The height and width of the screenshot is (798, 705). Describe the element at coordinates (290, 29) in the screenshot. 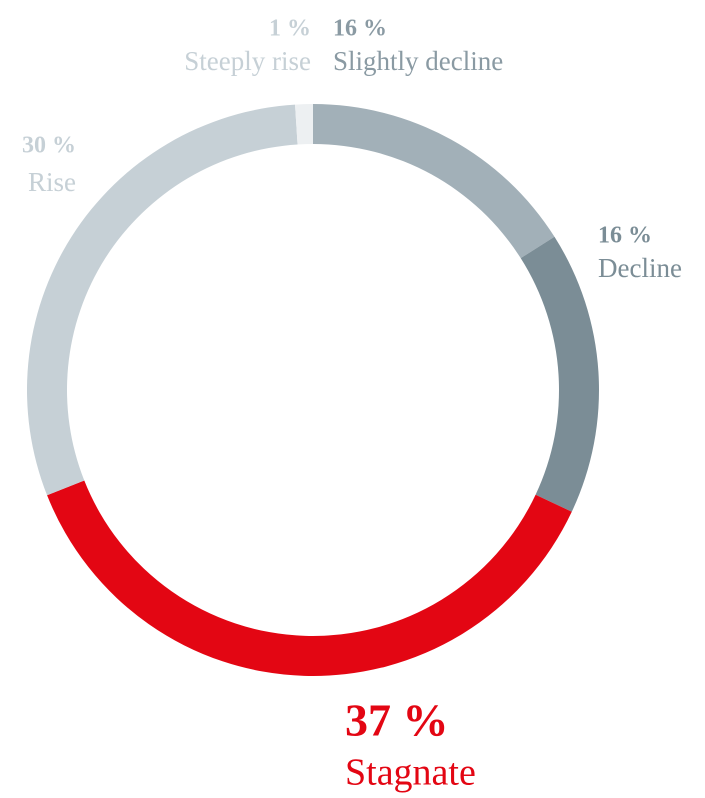

I see `value-label: 1 %` at that location.